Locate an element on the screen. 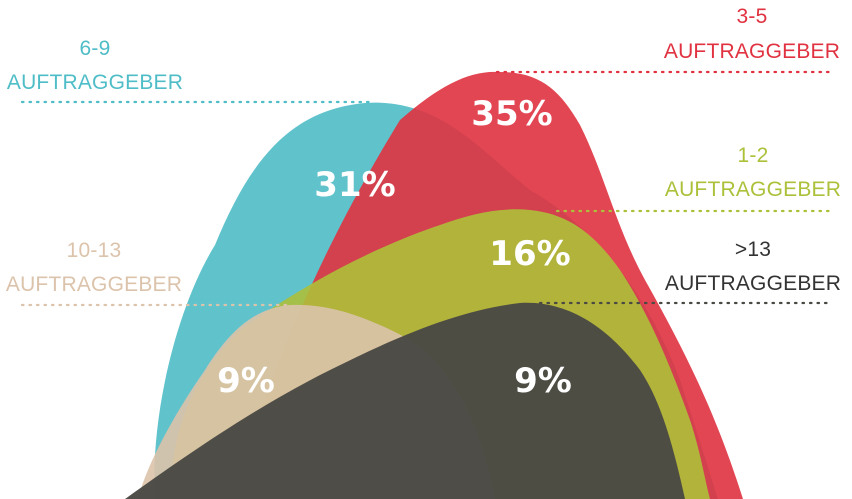 This screenshot has height=499, width=852. value-label-10-13: 9% is located at coordinates (246, 381).